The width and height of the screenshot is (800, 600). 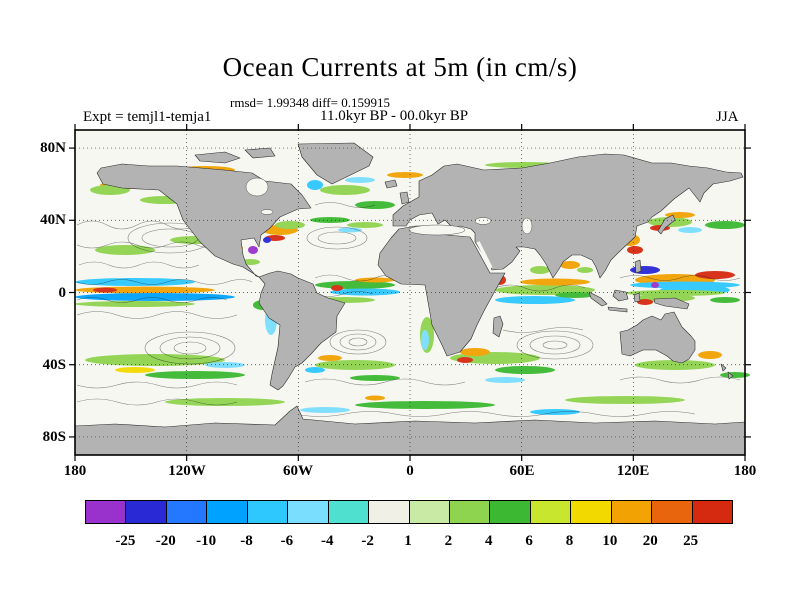 I want to click on colorbar, so click(x=409, y=512).